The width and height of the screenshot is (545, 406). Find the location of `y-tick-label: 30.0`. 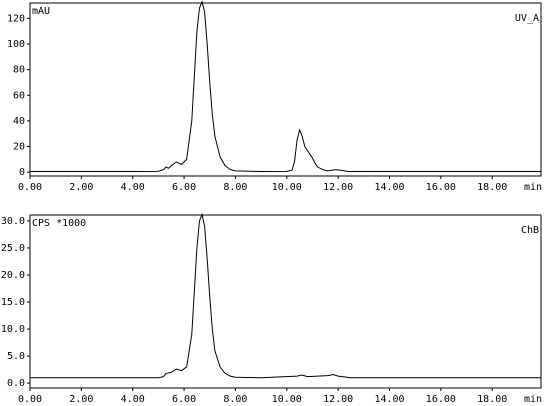

y-tick-label: 30.0 is located at coordinates (13, 221).